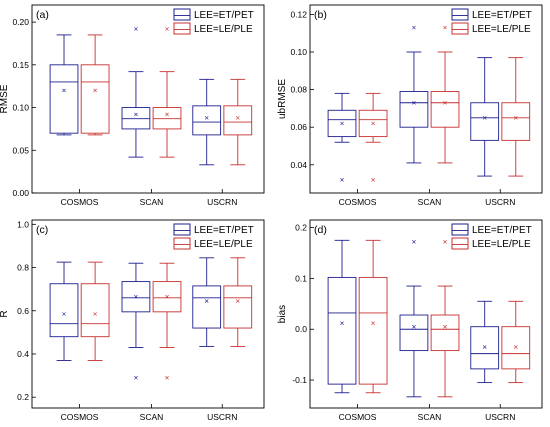 The image size is (550, 427). What do you see at coordinates (23, 354) in the screenshot?
I see `y-tick-label: 0.4` at bounding box center [23, 354].